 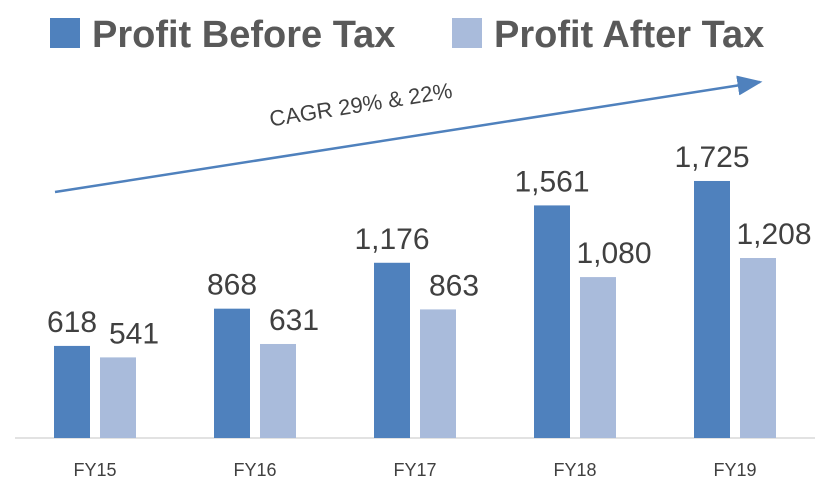 What do you see at coordinates (361, 105) in the screenshot?
I see `annotation: CAGR 29% & 22%` at bounding box center [361, 105].